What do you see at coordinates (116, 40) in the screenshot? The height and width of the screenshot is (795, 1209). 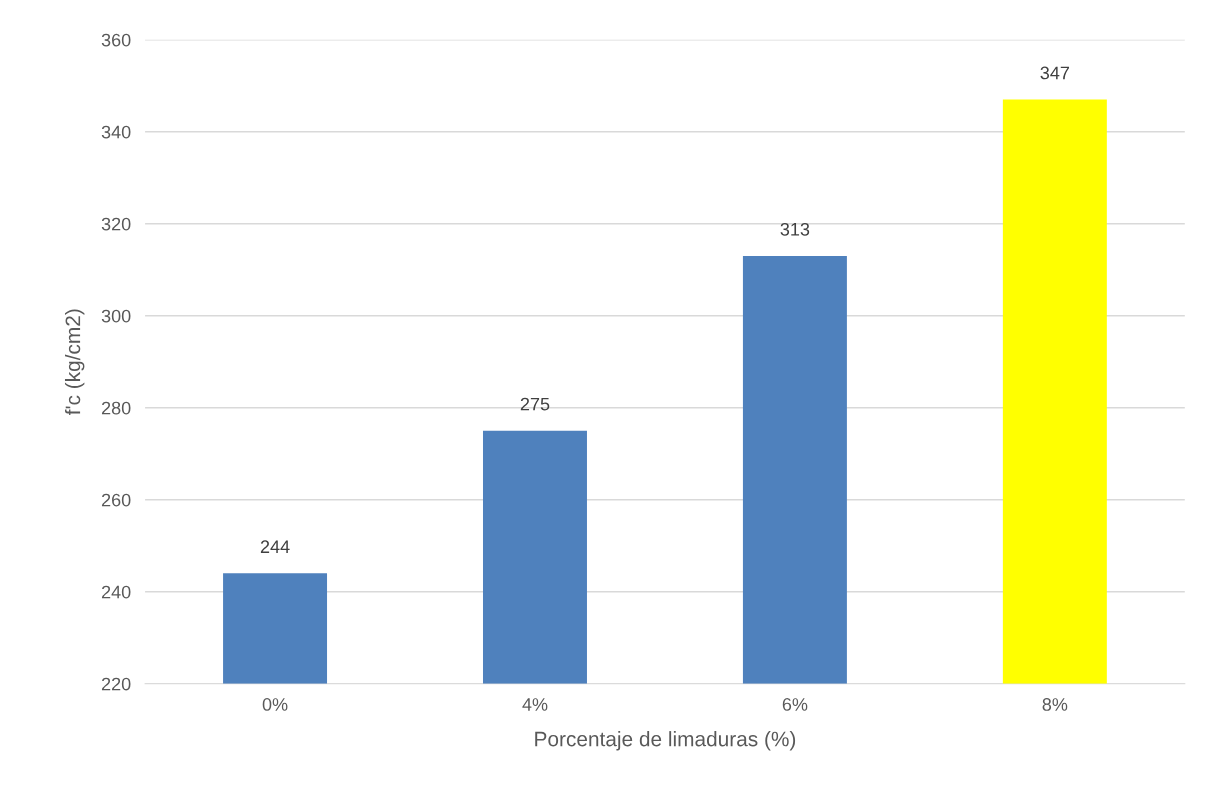 I see `y-tick-label: 360` at bounding box center [116, 40].